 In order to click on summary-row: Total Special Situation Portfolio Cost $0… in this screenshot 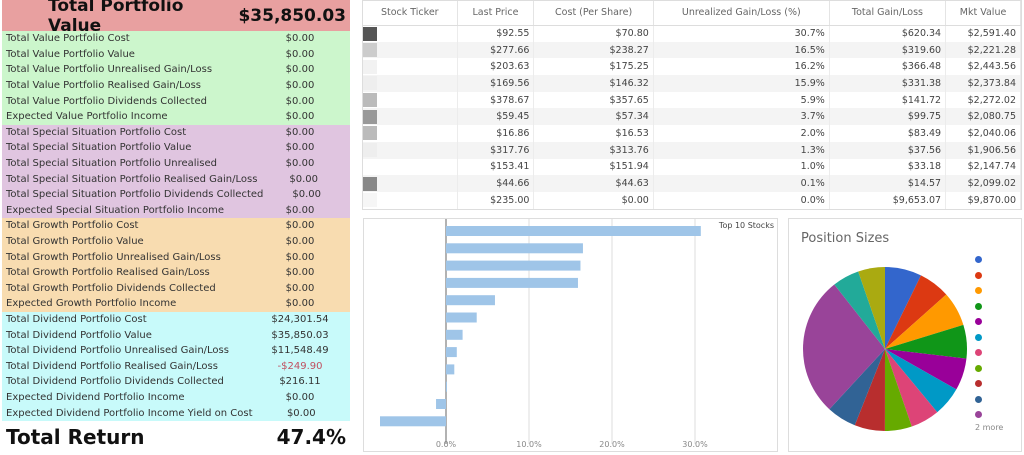, I will do `click(176, 132)`.